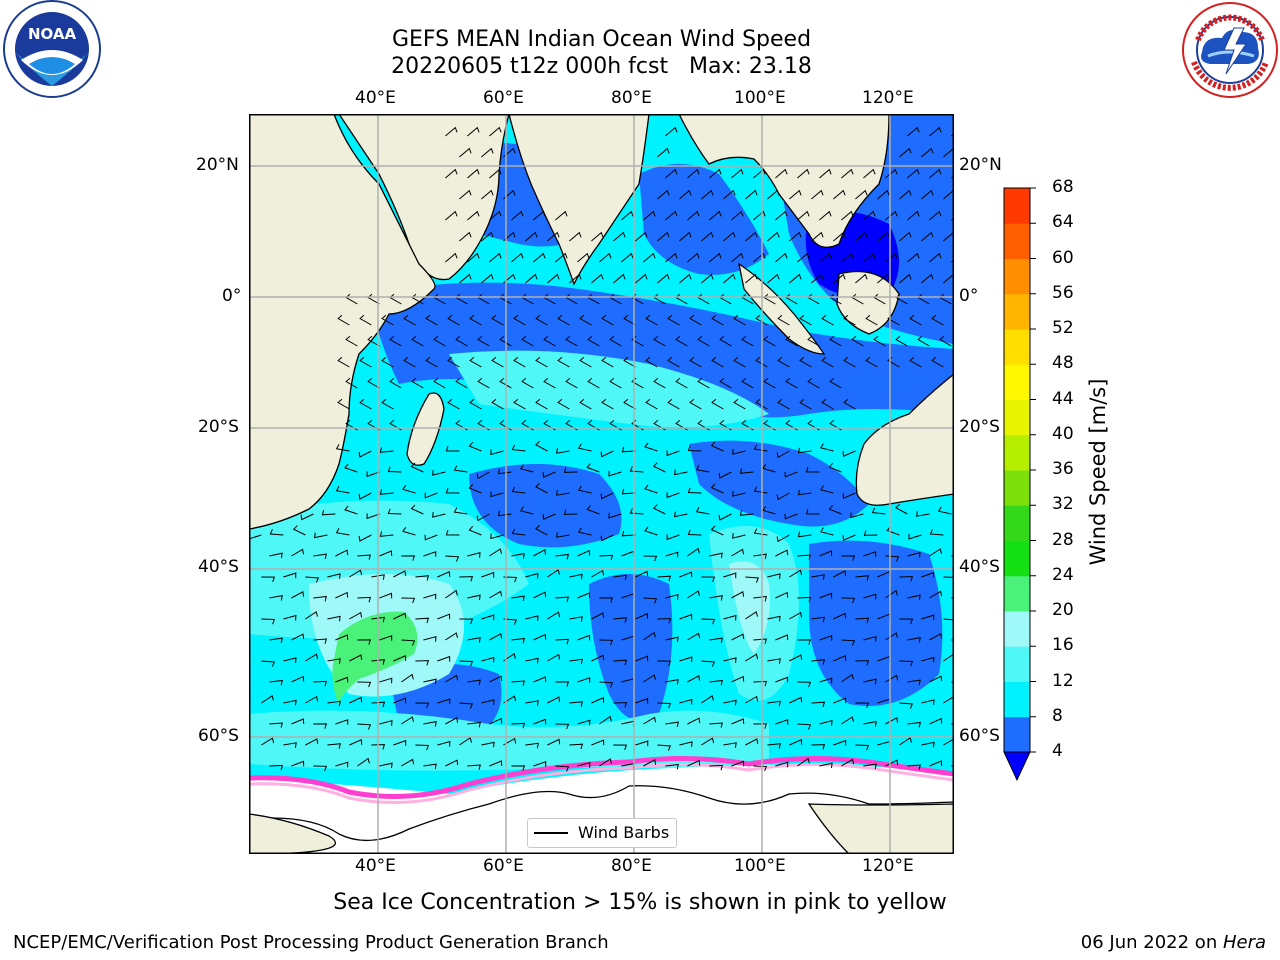  Describe the element at coordinates (425, 429) in the screenshot. I see `land-madagascar` at that location.